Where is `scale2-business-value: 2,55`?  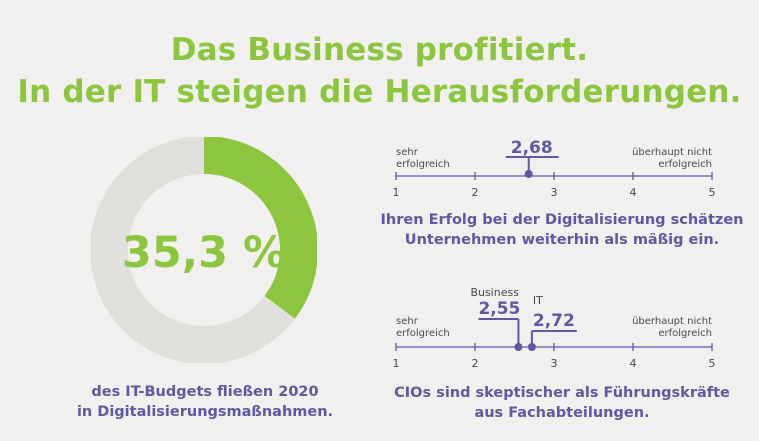 scale2-business-value: 2,55 is located at coordinates (499, 309).